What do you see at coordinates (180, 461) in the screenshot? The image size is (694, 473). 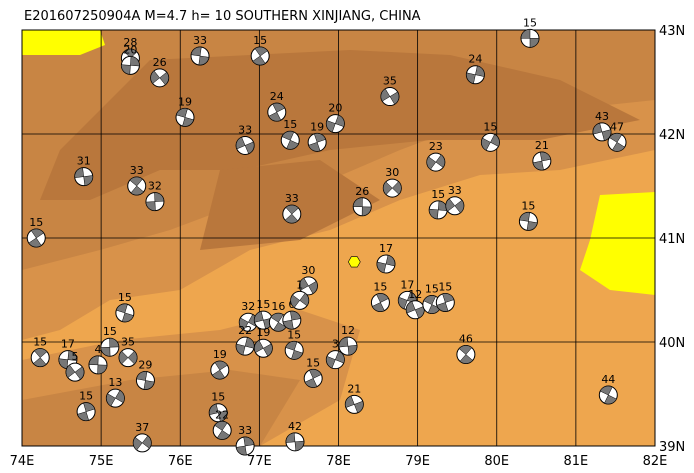 I see `x-tick-label: 76E` at bounding box center [180, 461].